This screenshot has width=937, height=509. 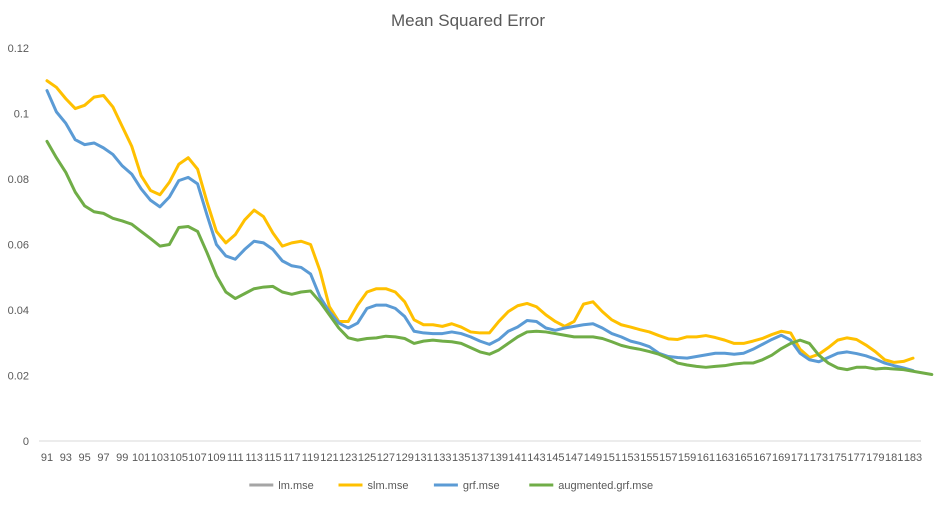 I want to click on legend-item: slm.mse, so click(x=373, y=486).